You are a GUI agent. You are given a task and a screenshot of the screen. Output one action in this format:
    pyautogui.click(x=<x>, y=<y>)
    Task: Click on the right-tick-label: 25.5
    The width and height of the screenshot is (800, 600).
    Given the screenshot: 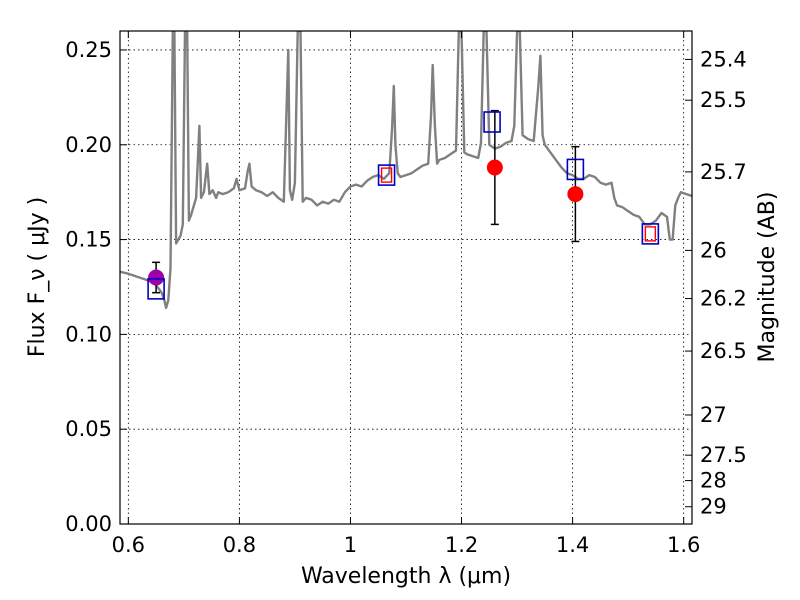 What is the action you would take?
    pyautogui.click(x=723, y=100)
    